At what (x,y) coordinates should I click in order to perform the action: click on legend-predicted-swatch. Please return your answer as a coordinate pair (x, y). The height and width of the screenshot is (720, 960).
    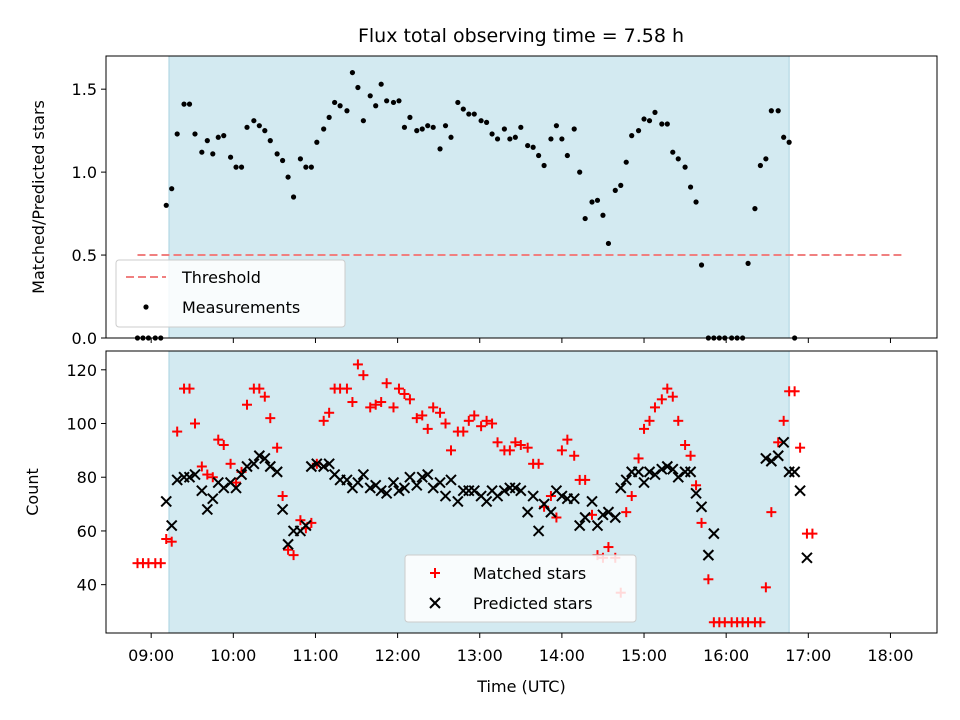
    Looking at the image, I should click on (435, 603).